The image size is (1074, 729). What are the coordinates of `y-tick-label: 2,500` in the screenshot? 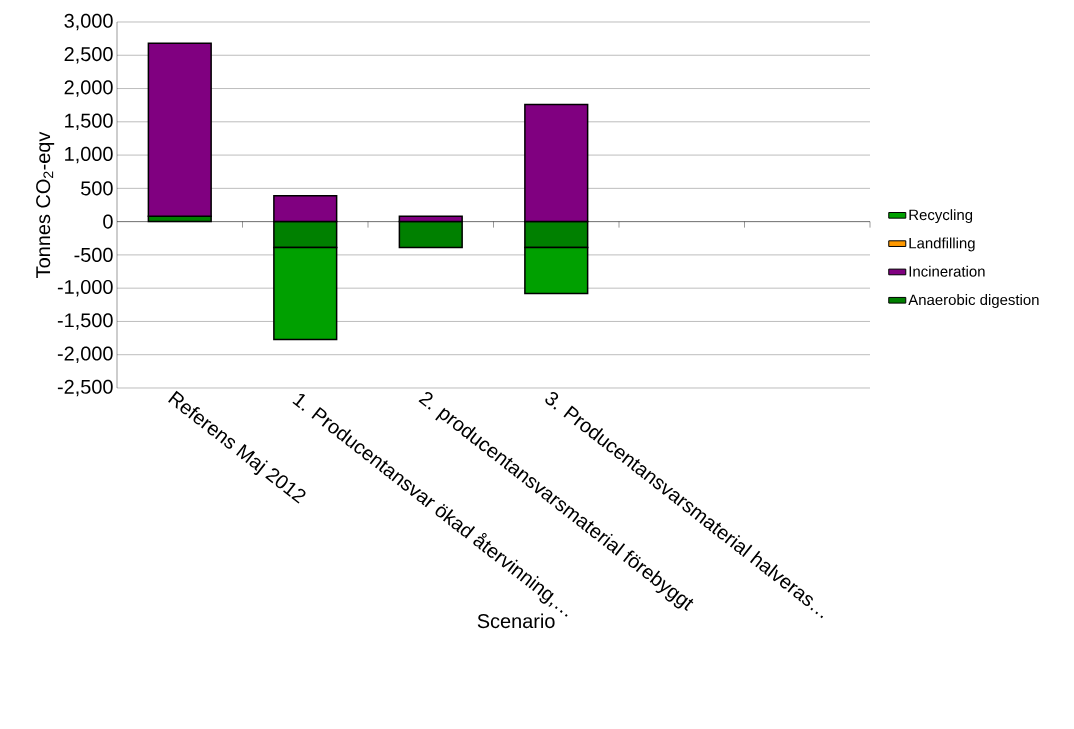 It's located at (88, 55).